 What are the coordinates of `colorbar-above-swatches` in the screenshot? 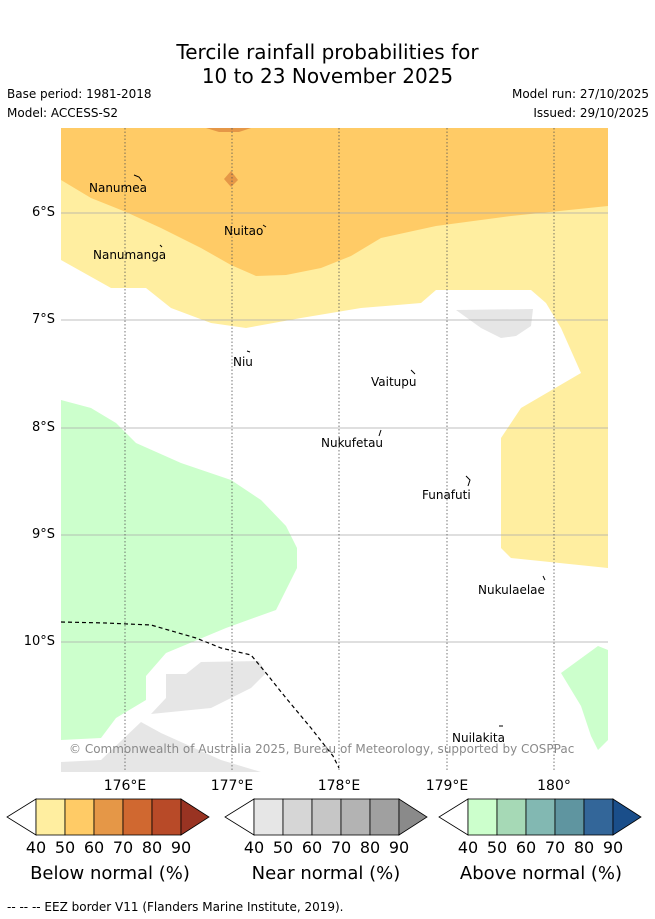 It's located at (540, 817).